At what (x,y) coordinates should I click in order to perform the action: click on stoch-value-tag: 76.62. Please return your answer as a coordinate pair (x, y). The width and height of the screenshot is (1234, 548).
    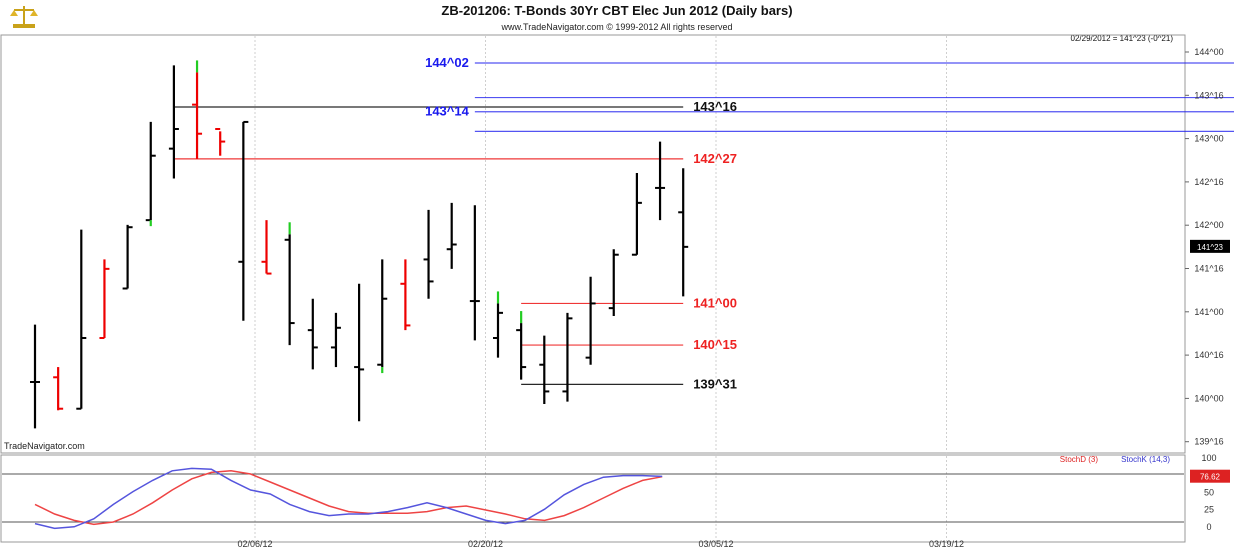
    Looking at the image, I should click on (1210, 476).